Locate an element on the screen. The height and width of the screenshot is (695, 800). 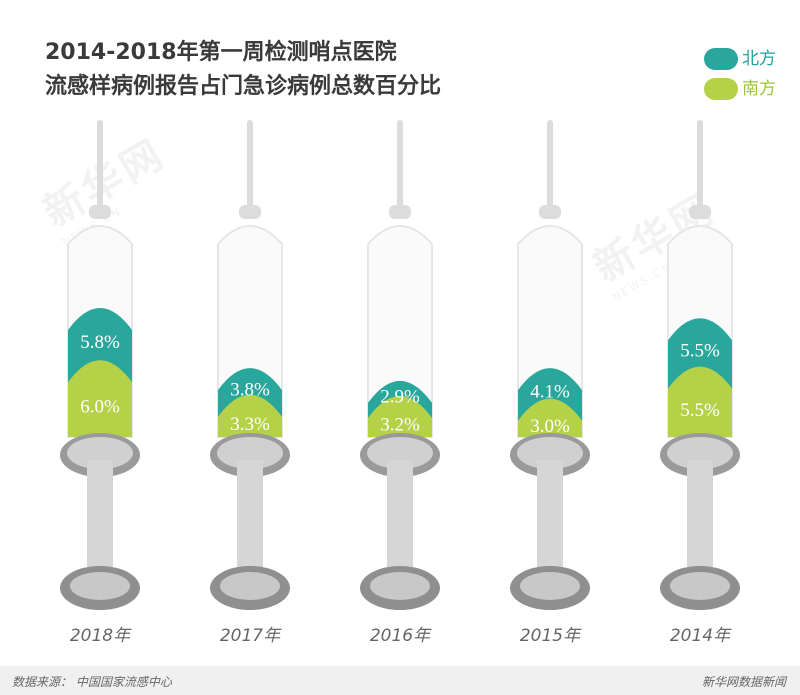
data-label-south: 6.0% is located at coordinates (100, 407).